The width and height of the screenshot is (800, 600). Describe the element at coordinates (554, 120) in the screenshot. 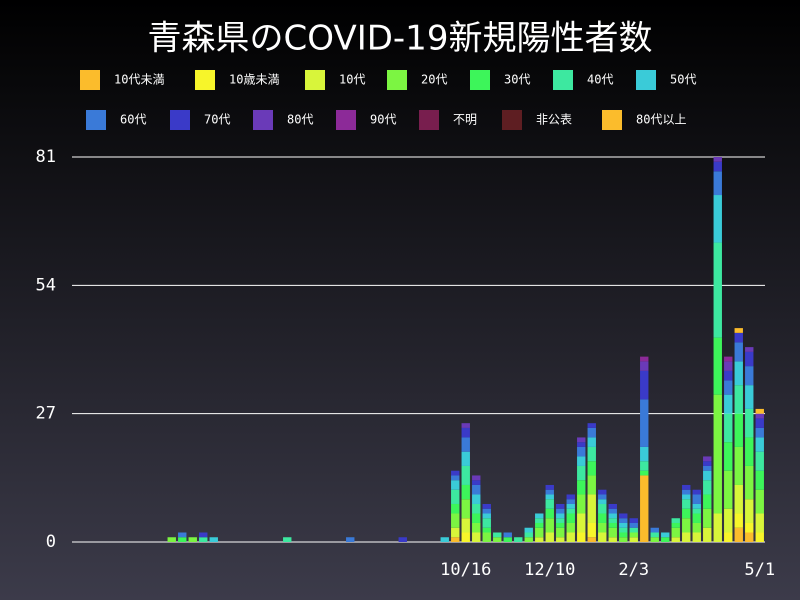

I see `legend-label: 非公表` at that location.